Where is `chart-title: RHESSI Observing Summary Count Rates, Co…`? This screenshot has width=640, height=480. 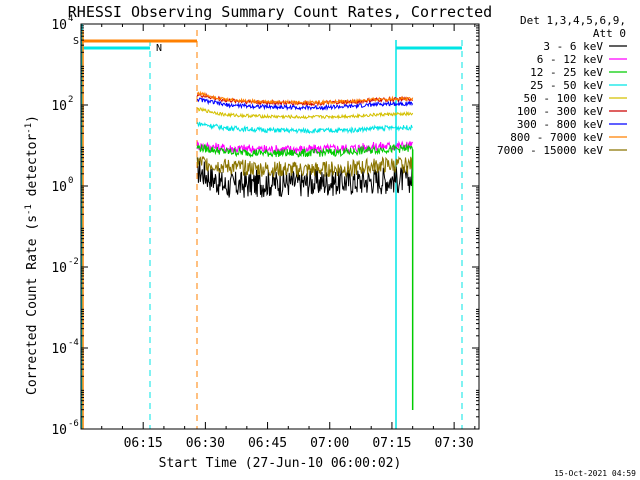 chart-title: RHESSI Observing Summary Count Rates, Co… is located at coordinates (280, 12).